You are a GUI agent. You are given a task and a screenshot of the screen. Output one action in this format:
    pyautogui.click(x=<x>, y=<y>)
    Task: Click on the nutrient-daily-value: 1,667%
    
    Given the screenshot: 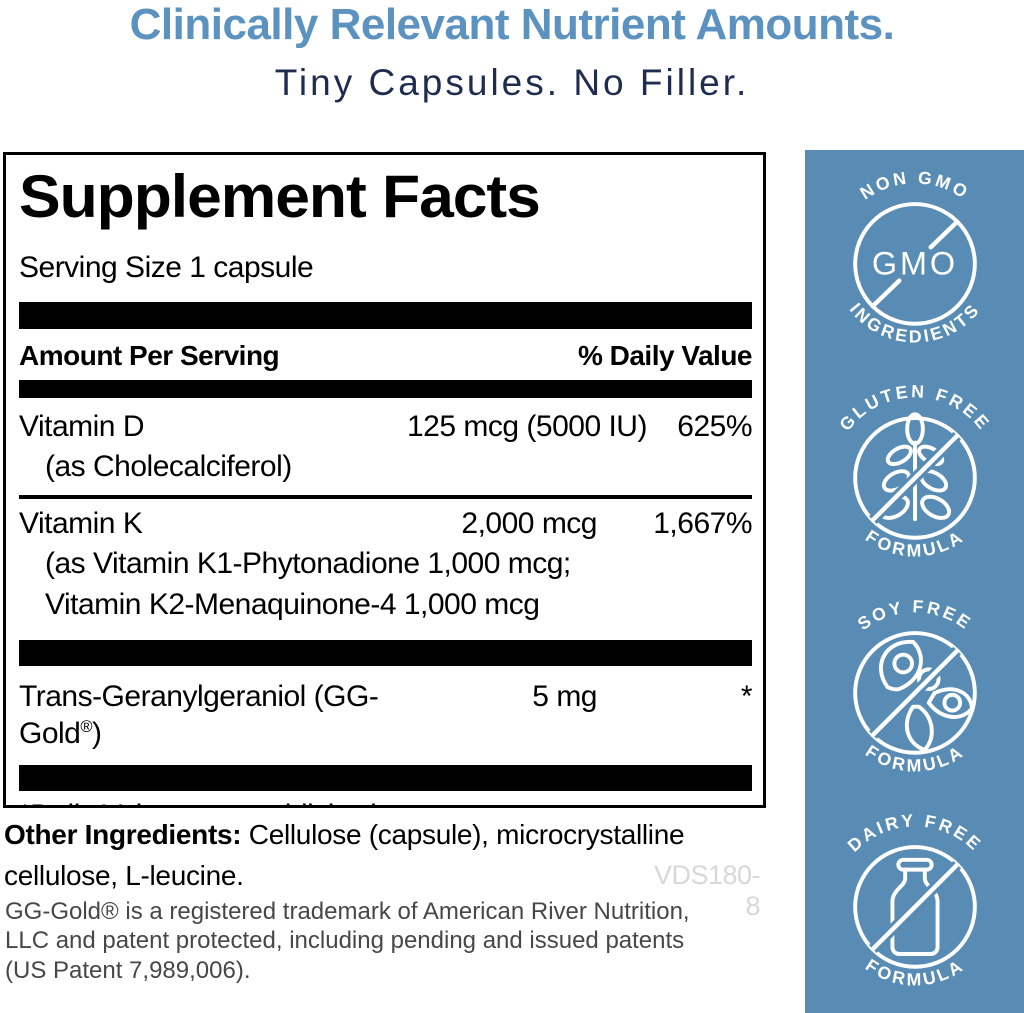 What is the action you would take?
    pyautogui.click(x=702, y=524)
    